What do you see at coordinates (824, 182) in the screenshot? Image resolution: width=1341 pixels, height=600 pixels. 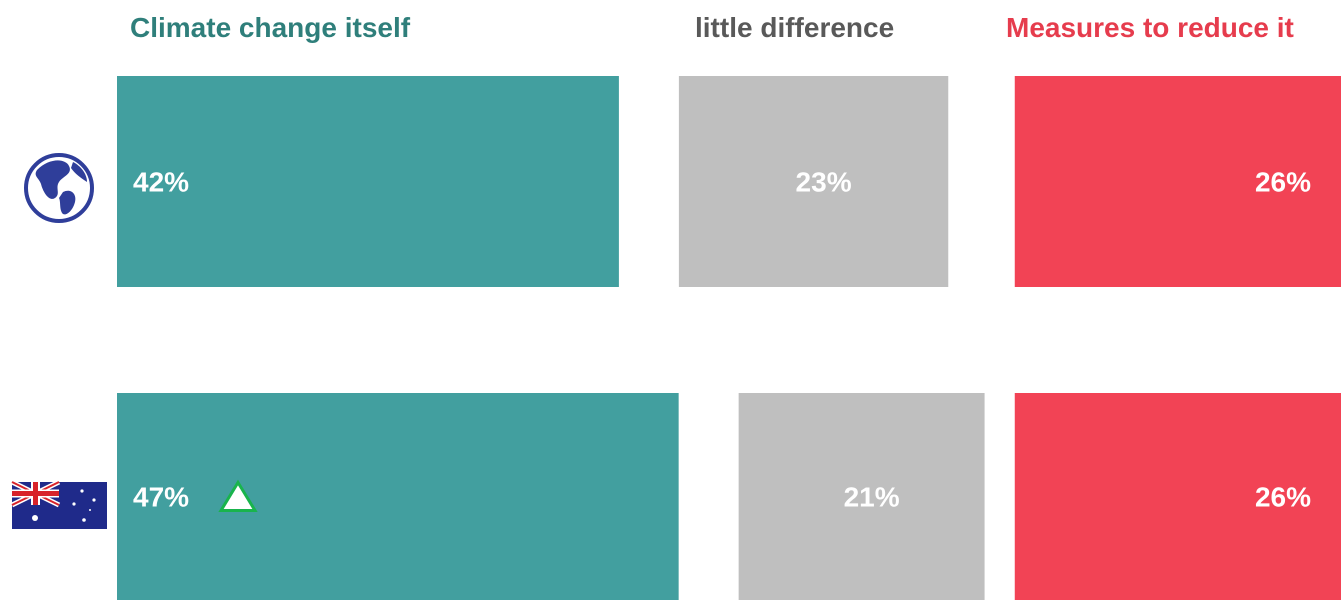 I see `data-label-global-series-1: 23%` at bounding box center [824, 182].